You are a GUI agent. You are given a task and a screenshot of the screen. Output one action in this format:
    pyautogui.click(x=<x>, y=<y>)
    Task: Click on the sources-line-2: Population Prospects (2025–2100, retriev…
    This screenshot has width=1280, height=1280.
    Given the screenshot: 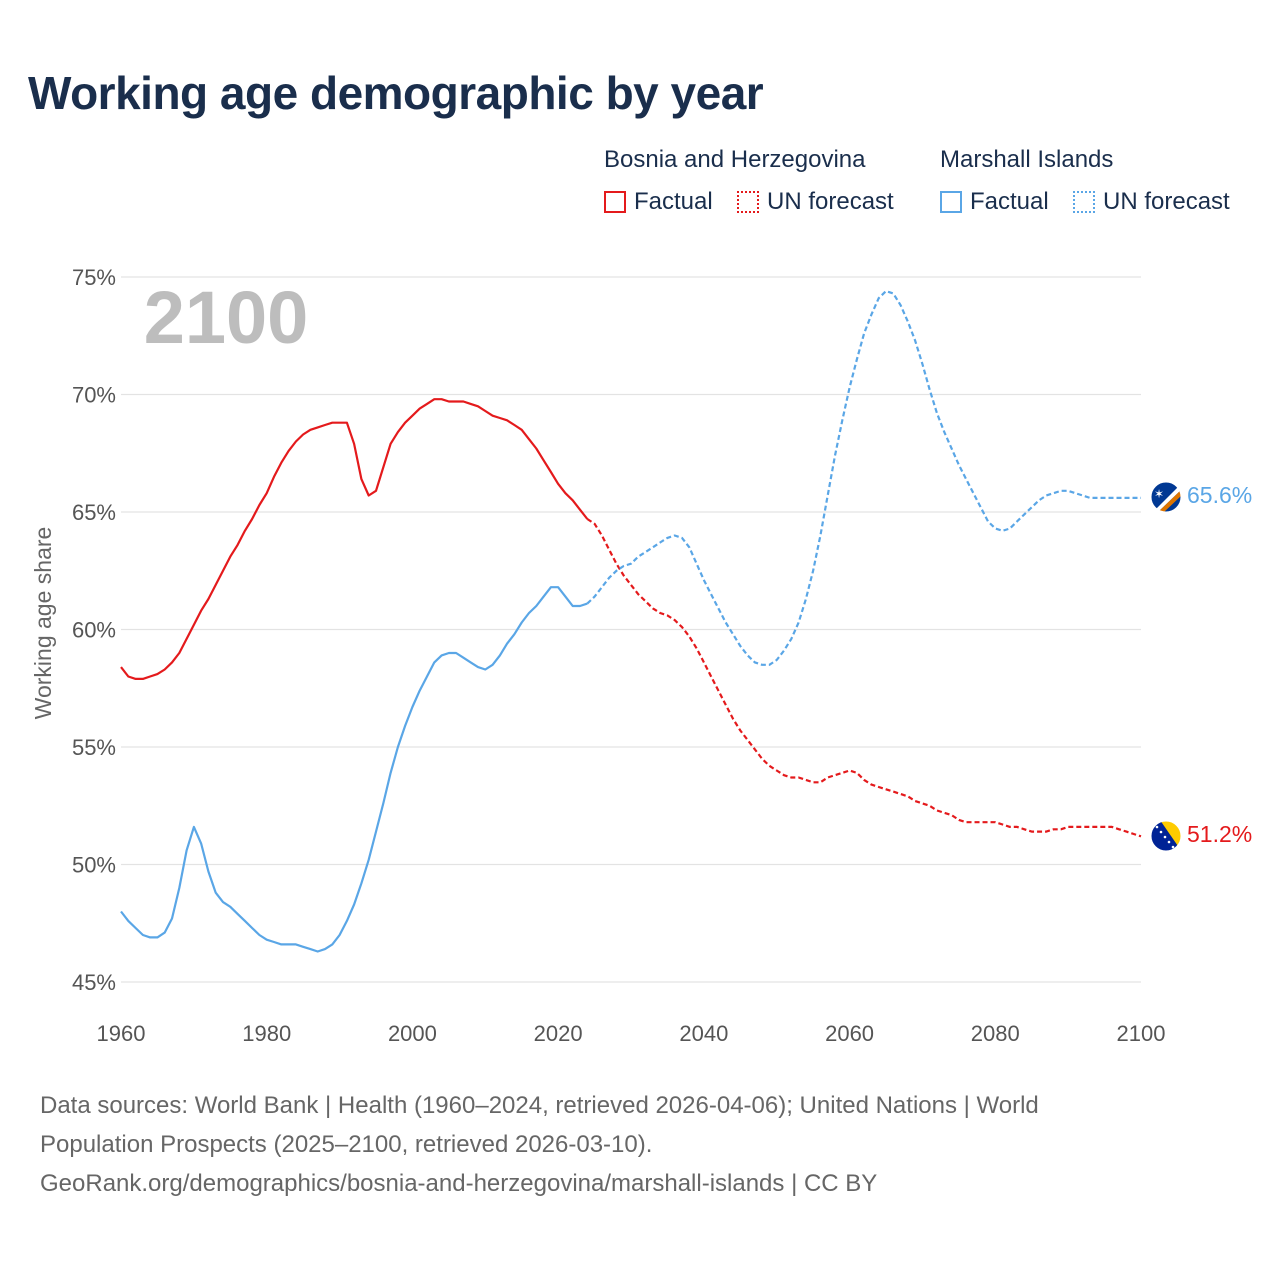 What is the action you would take?
    pyautogui.click(x=346, y=1144)
    